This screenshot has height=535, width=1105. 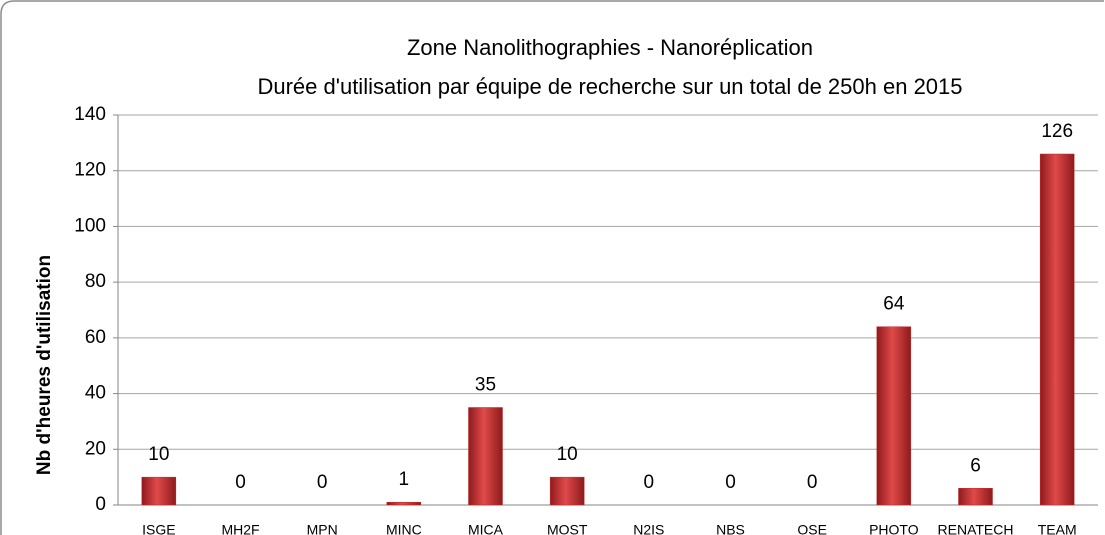 I want to click on chart-title: Zone Nanolithographies - Nanoréplication, so click(x=610, y=47).